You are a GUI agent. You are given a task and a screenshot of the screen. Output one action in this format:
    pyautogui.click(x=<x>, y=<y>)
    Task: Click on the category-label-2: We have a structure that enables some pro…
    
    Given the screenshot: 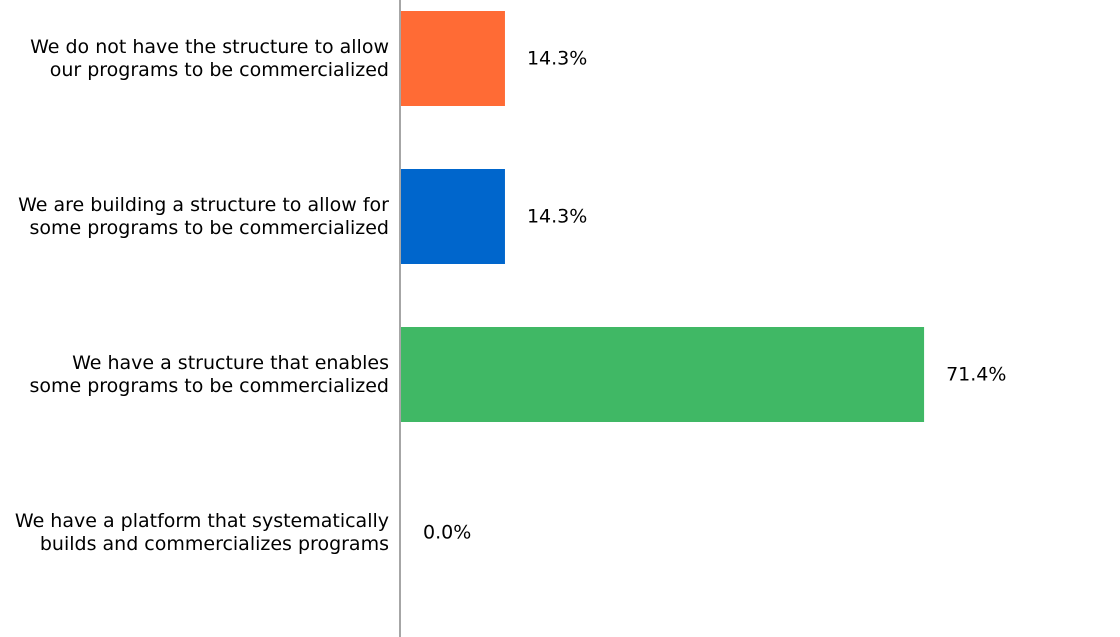 What is the action you would take?
    pyautogui.click(x=209, y=374)
    